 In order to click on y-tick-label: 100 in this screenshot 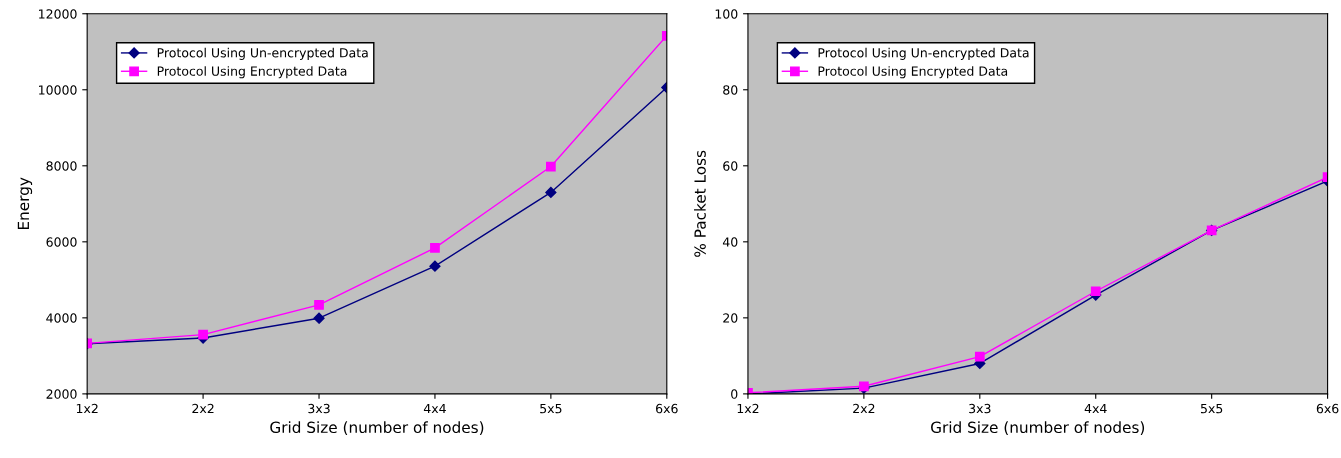, I will do `click(726, 14)`.